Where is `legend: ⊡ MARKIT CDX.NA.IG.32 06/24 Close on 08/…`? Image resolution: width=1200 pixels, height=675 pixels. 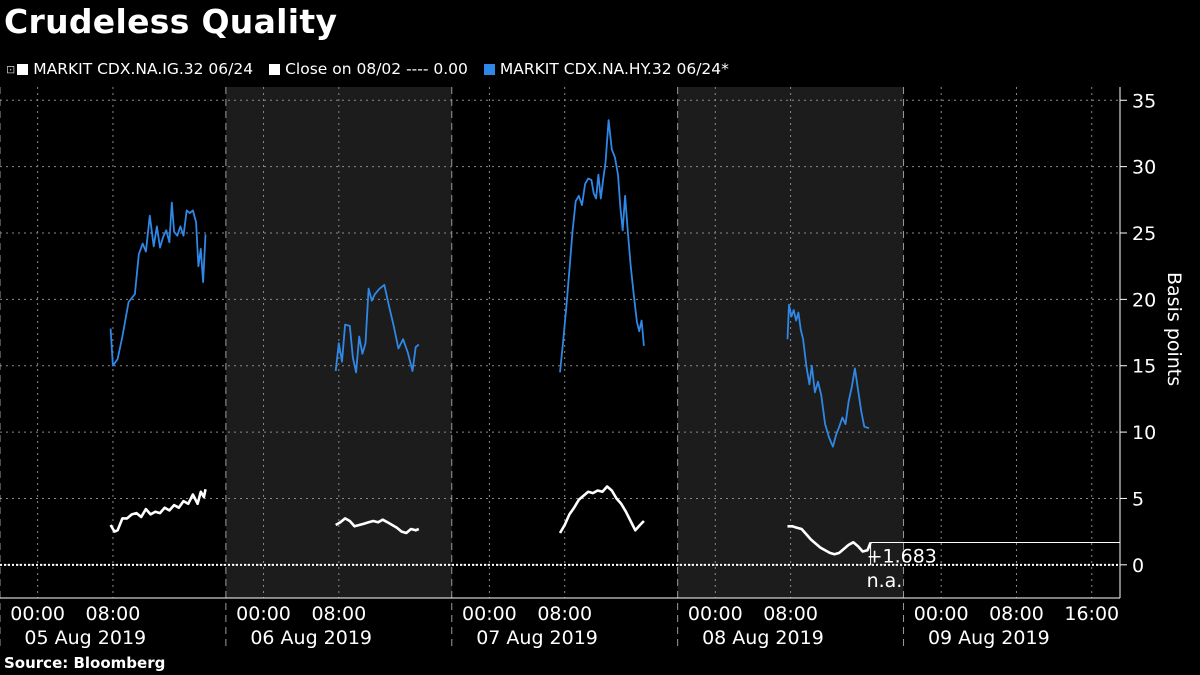
legend: ⊡ MARKIT CDX.NA.IG.32 06/24 Close on 08/… is located at coordinates (375, 69).